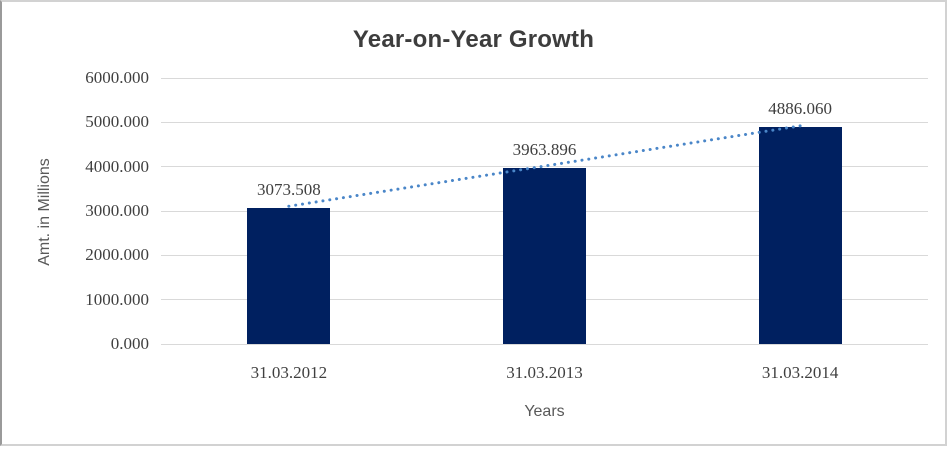  I want to click on x-axis-tick-label: 31.03.2014, so click(800, 372).